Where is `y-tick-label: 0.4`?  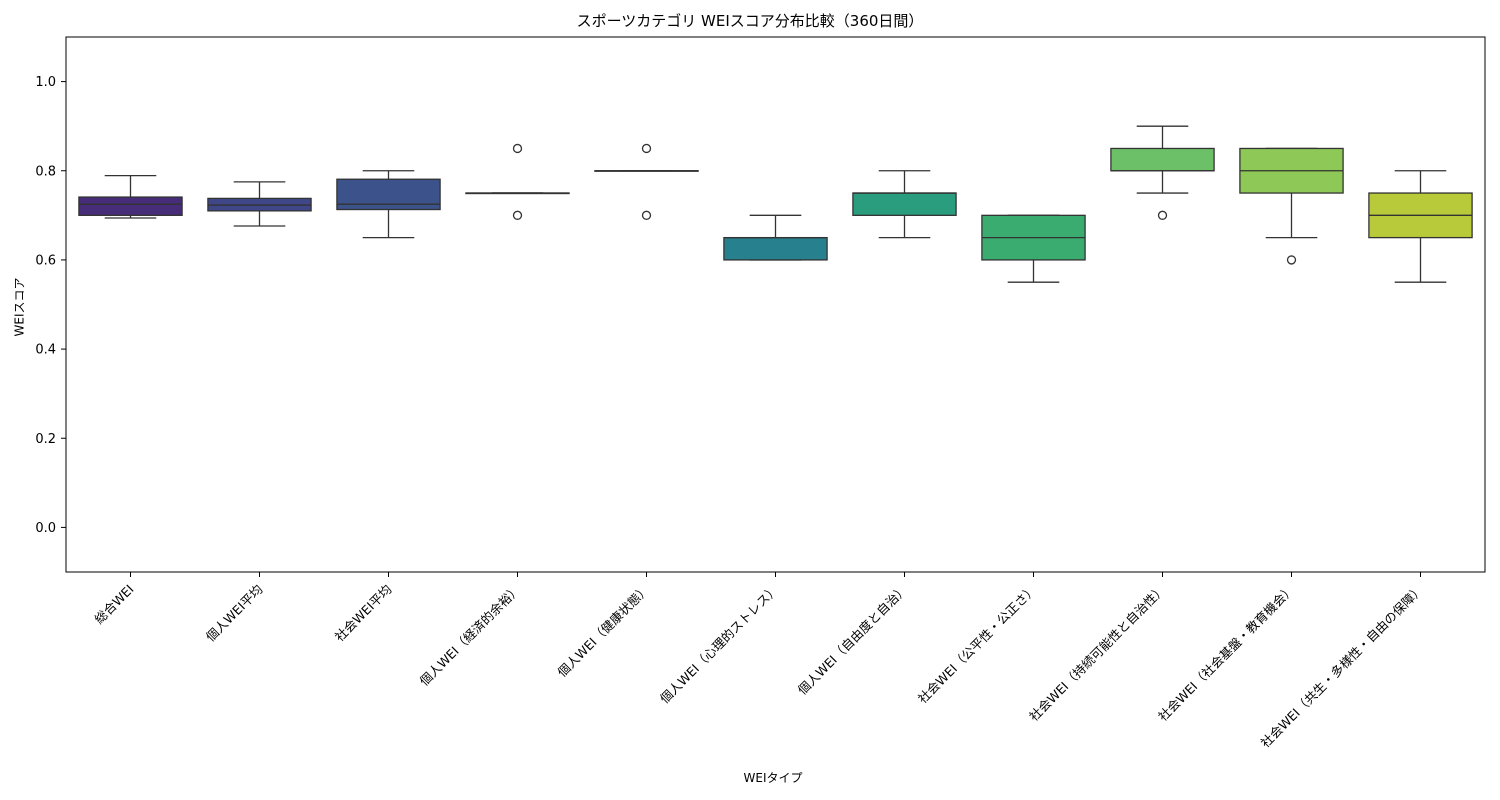 y-tick-label: 0.4 is located at coordinates (45, 350).